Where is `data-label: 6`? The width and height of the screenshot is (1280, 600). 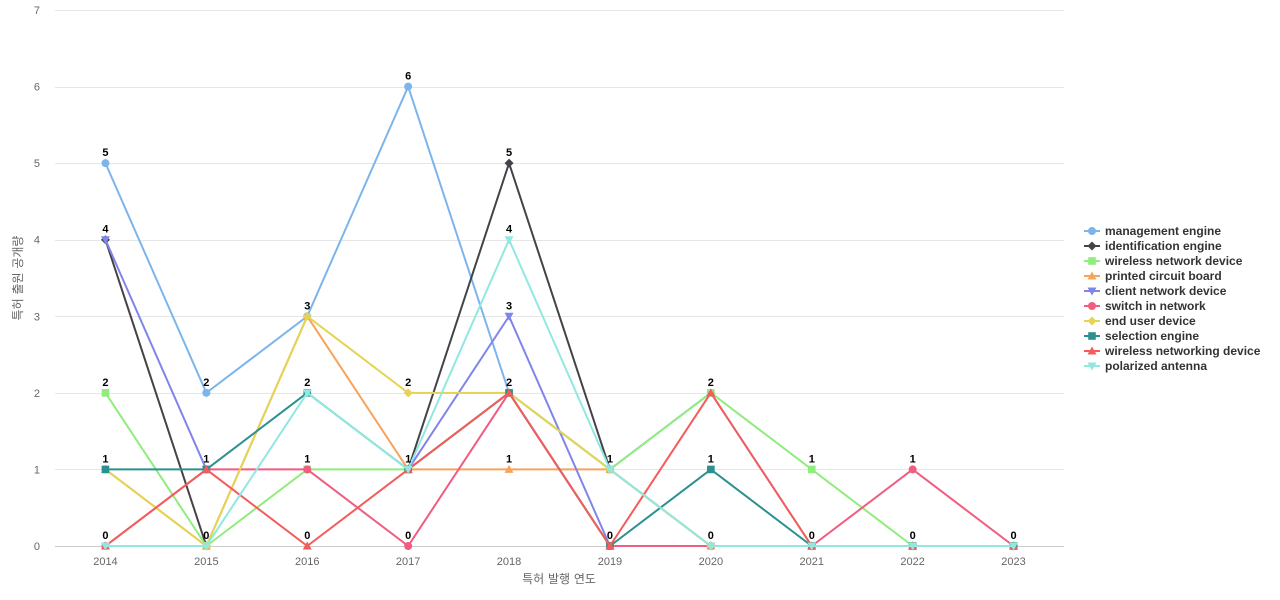 data-label: 6 is located at coordinates (408, 77).